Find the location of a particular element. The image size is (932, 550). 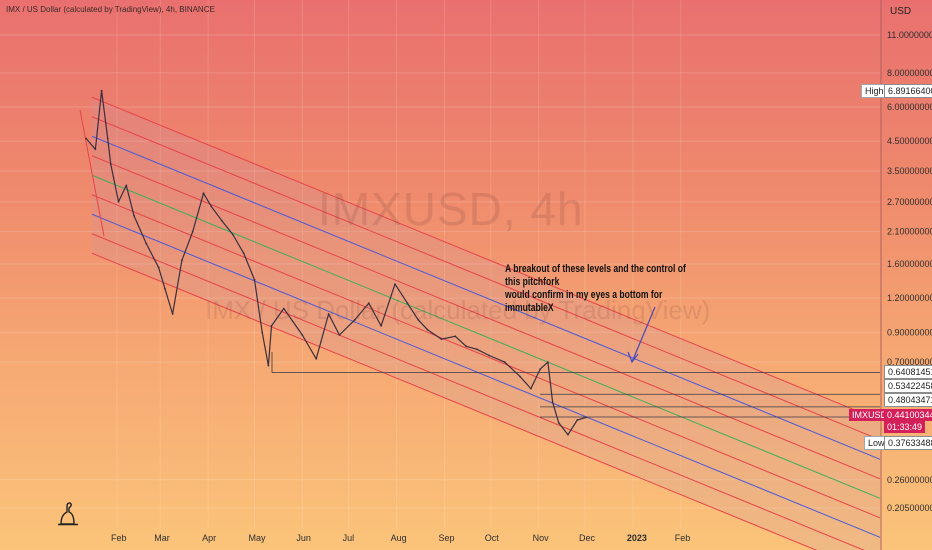

tradingview-logo-icon is located at coordinates (68, 513).